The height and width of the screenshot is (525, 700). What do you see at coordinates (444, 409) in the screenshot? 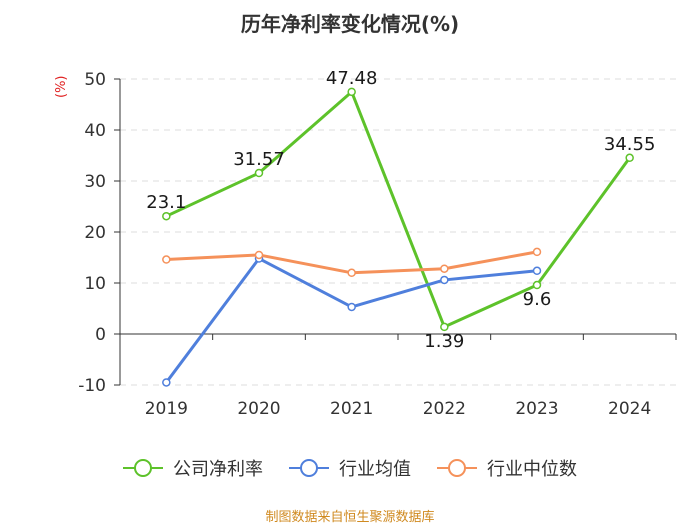
I see `x-tick-label: 2022` at bounding box center [444, 409].